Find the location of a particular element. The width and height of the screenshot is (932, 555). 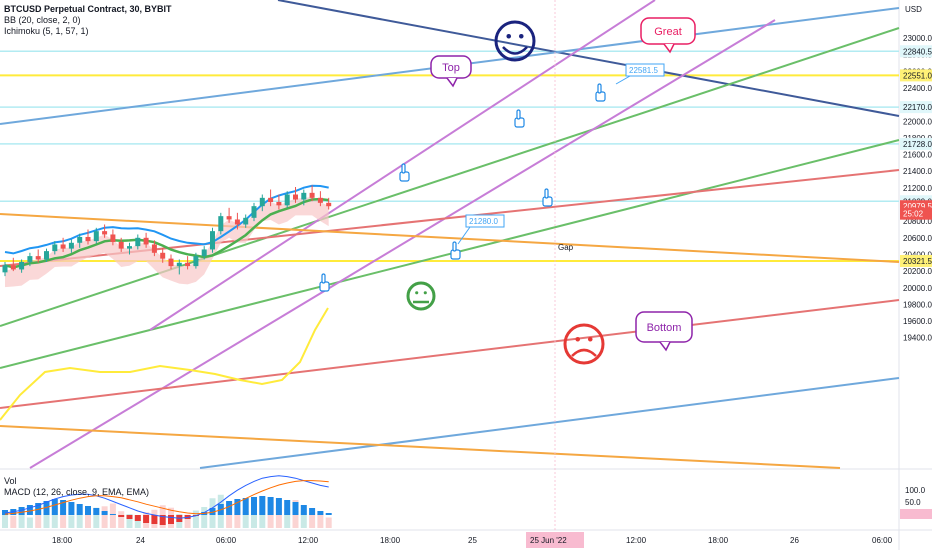

time-tick-label: 26 is located at coordinates (794, 540).